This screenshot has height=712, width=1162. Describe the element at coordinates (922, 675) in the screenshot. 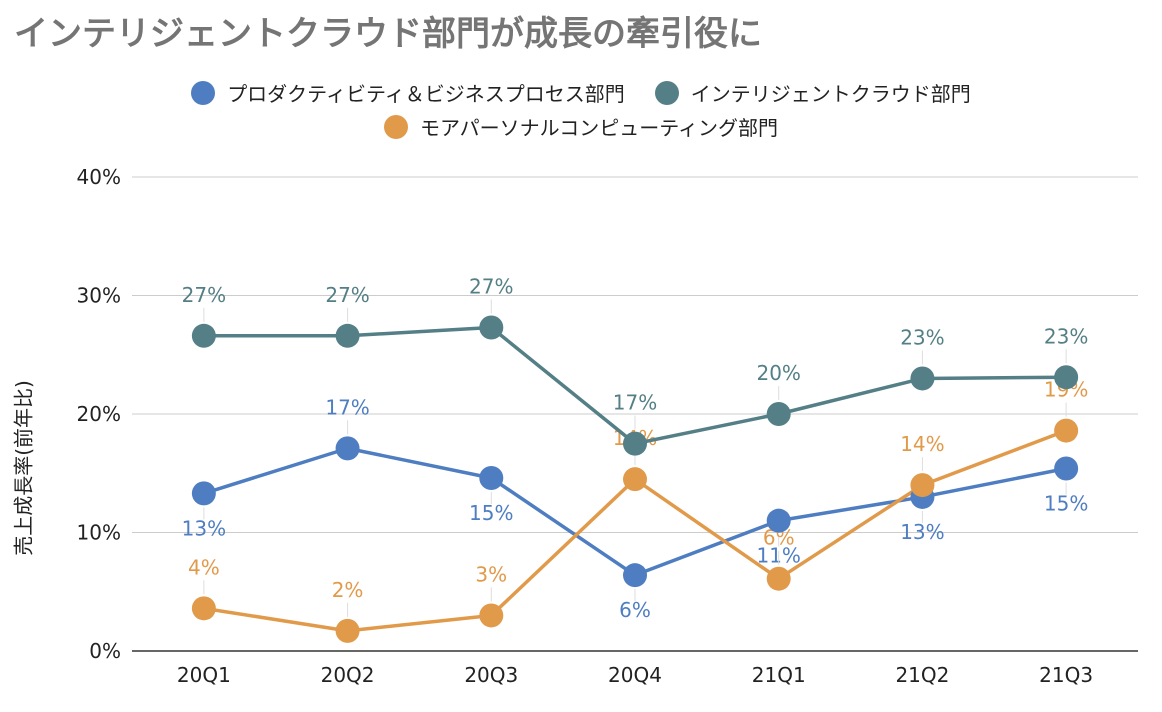

I see `x-tick-label: 21Q2` at that location.